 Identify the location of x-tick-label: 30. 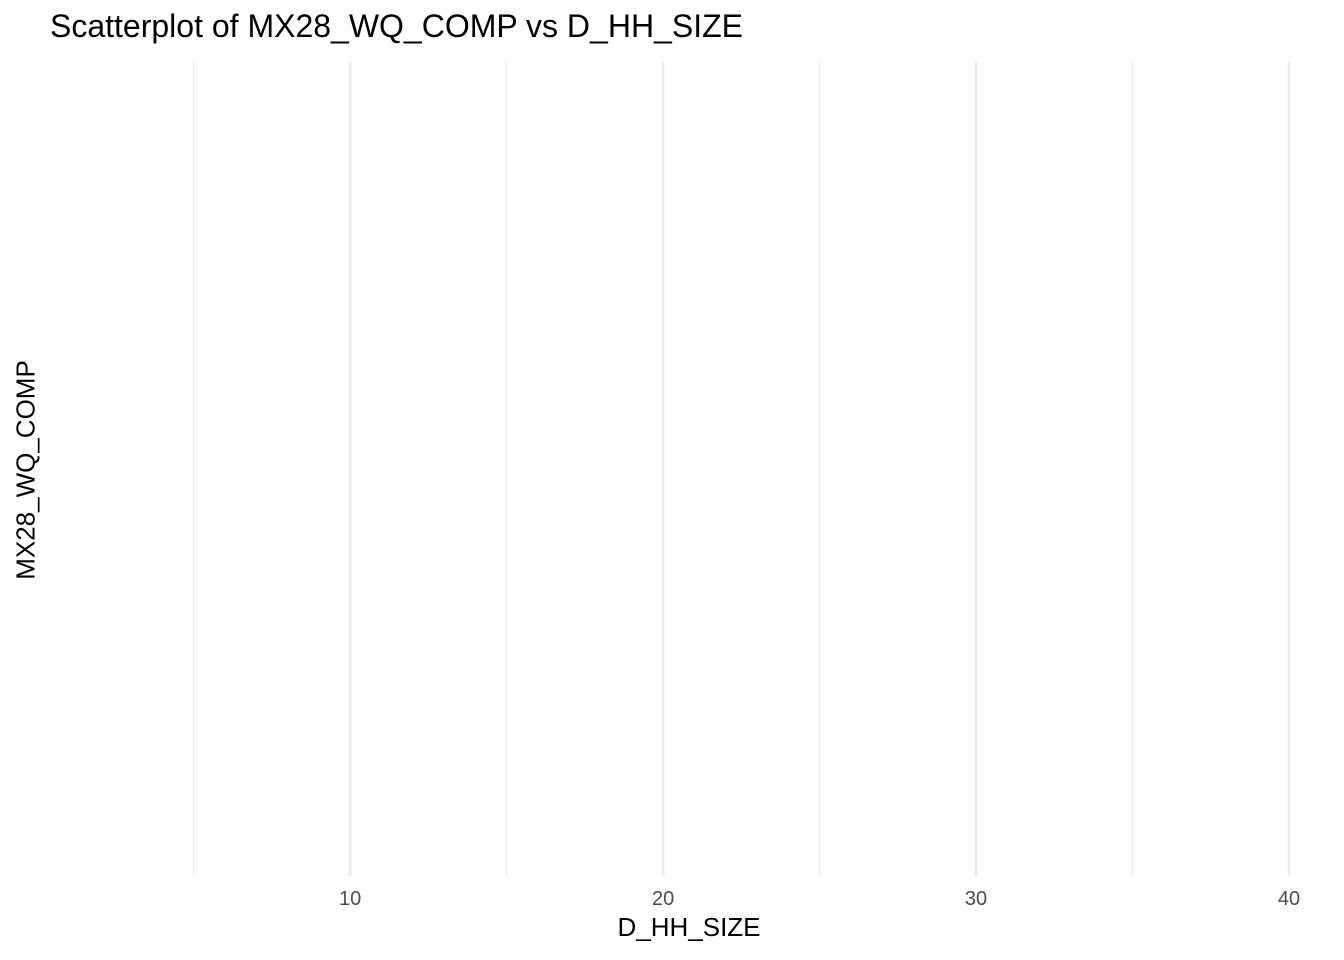
(976, 899).